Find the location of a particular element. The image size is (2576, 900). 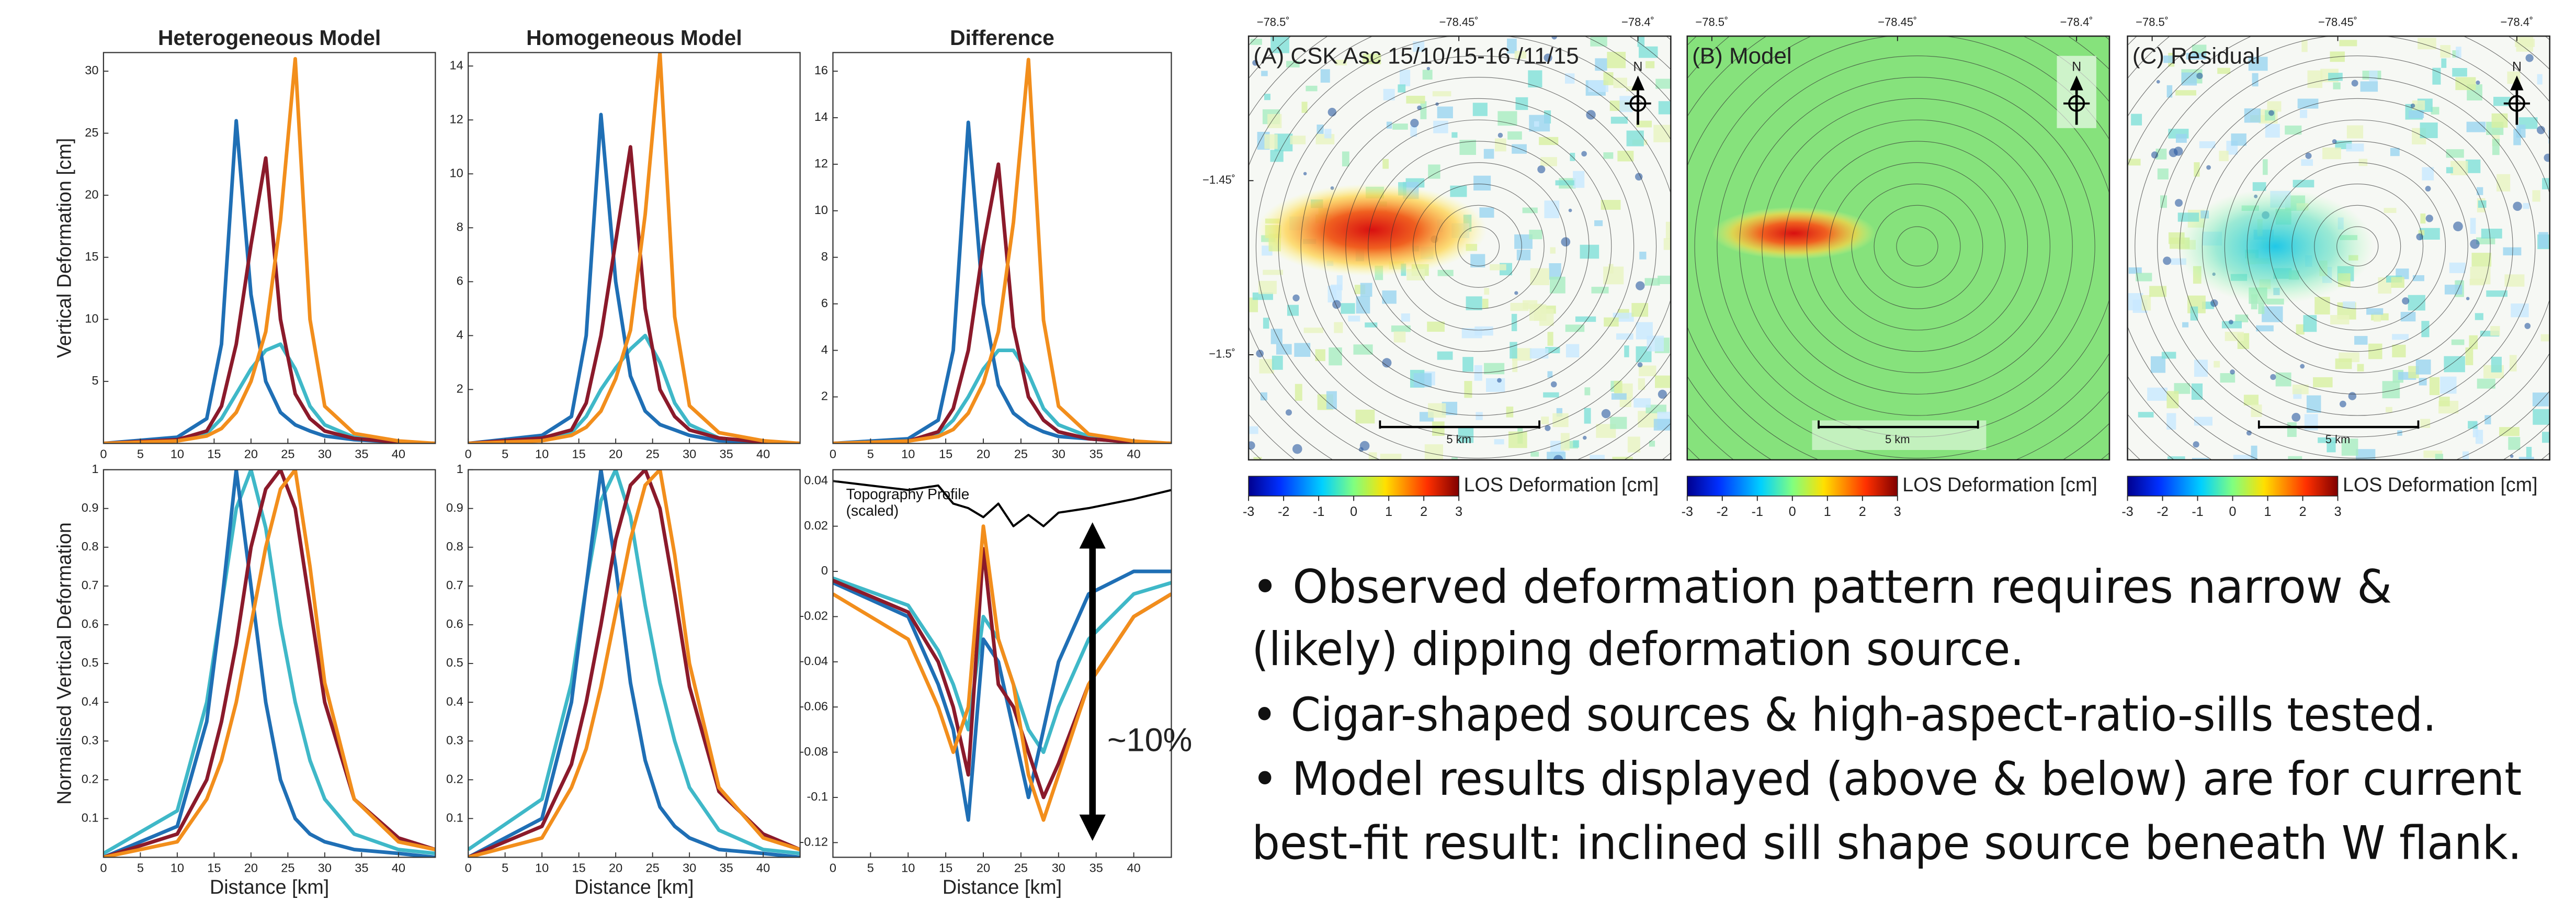

north-label: N is located at coordinates (1637, 66).